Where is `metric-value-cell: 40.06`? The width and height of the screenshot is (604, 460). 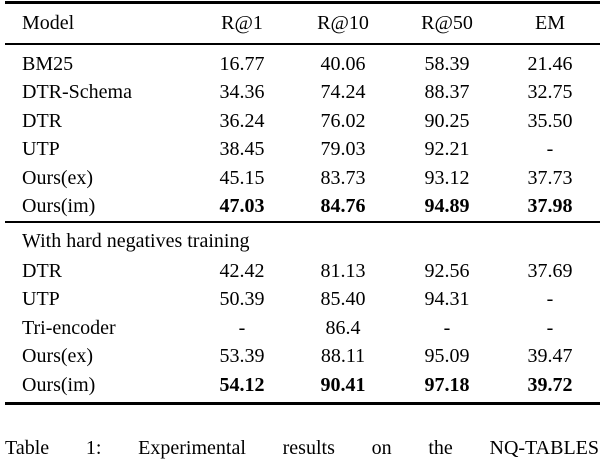
metric-value-cell: 40.06 is located at coordinates (343, 63).